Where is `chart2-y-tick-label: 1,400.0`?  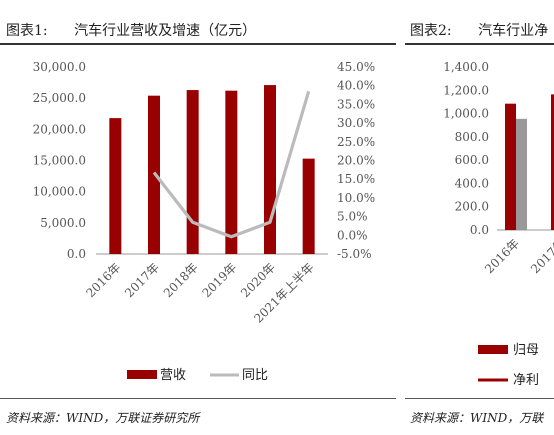
chart2-y-tick-label: 1,400.0 is located at coordinates (466, 67).